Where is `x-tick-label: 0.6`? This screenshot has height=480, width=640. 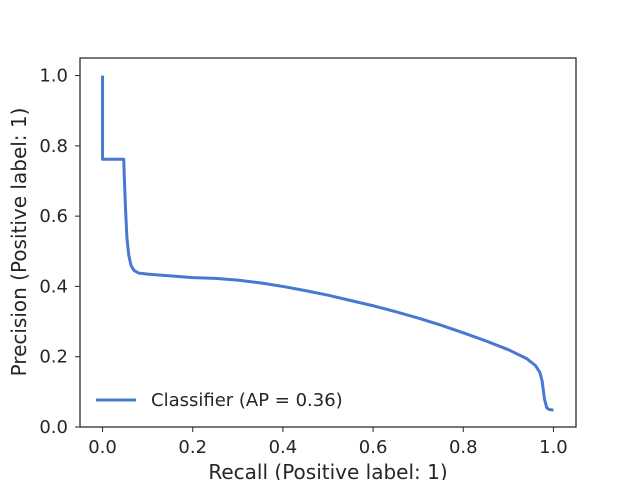 x-tick-label: 0.6 is located at coordinates (373, 447).